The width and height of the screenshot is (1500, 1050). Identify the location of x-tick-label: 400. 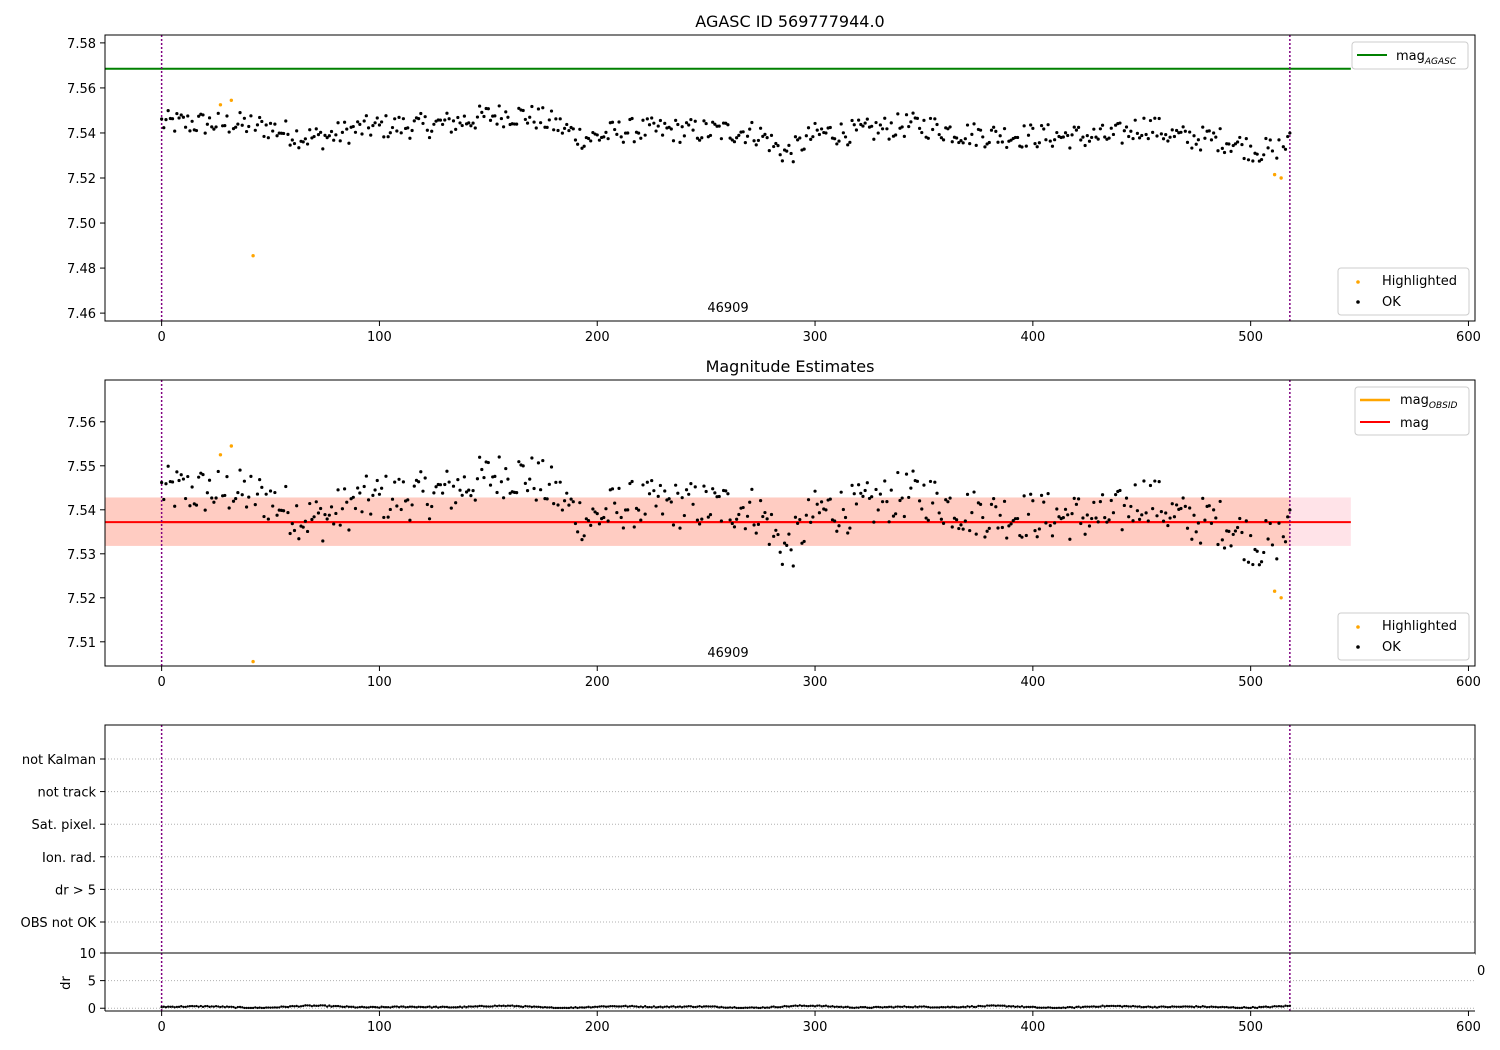
(1032, 337).